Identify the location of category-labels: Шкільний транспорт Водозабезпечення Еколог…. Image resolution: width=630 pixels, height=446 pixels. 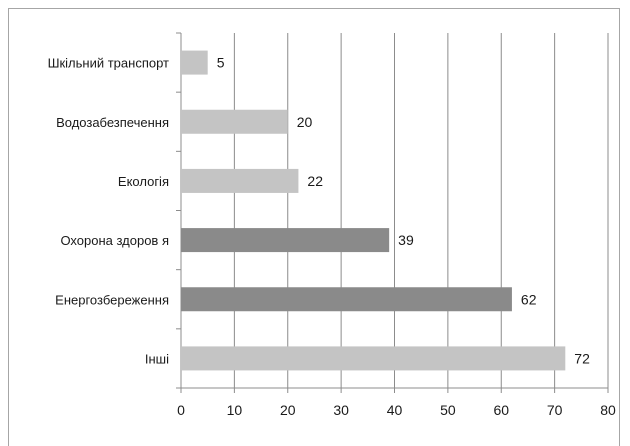
(109, 211).